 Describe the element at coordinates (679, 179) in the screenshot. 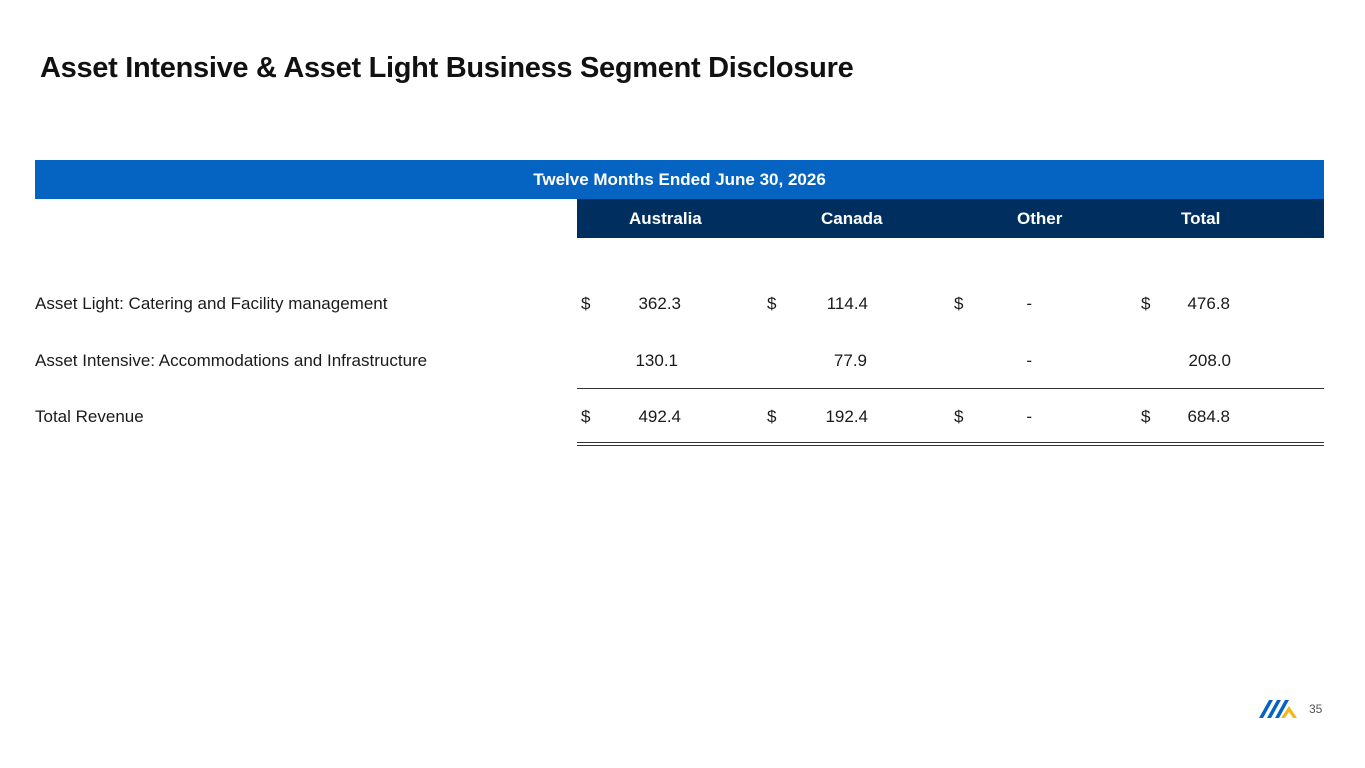

I see `period-header: Twelve Months Ended June 30, 2026` at that location.